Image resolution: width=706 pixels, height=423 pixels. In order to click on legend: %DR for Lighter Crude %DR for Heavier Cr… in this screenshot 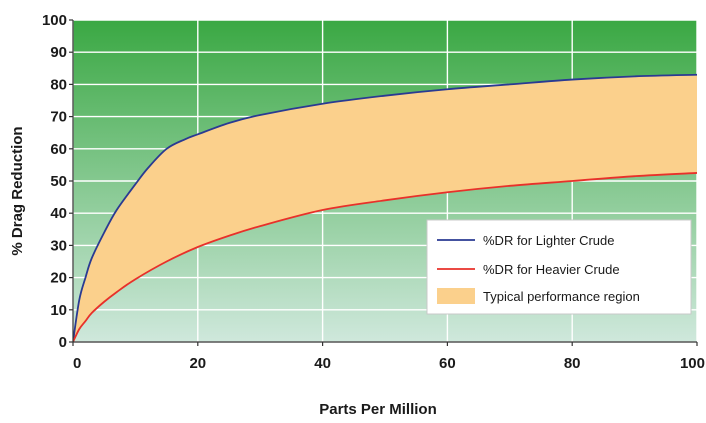, I will do `click(559, 267)`.